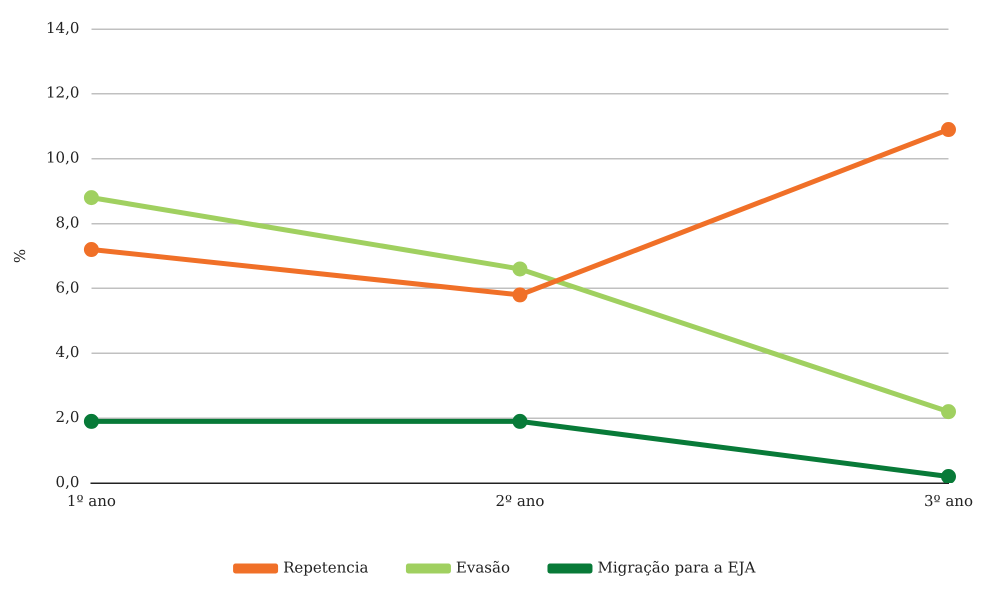  Describe the element at coordinates (519, 501) in the screenshot. I see `x-tick-label: 2º ano` at that location.